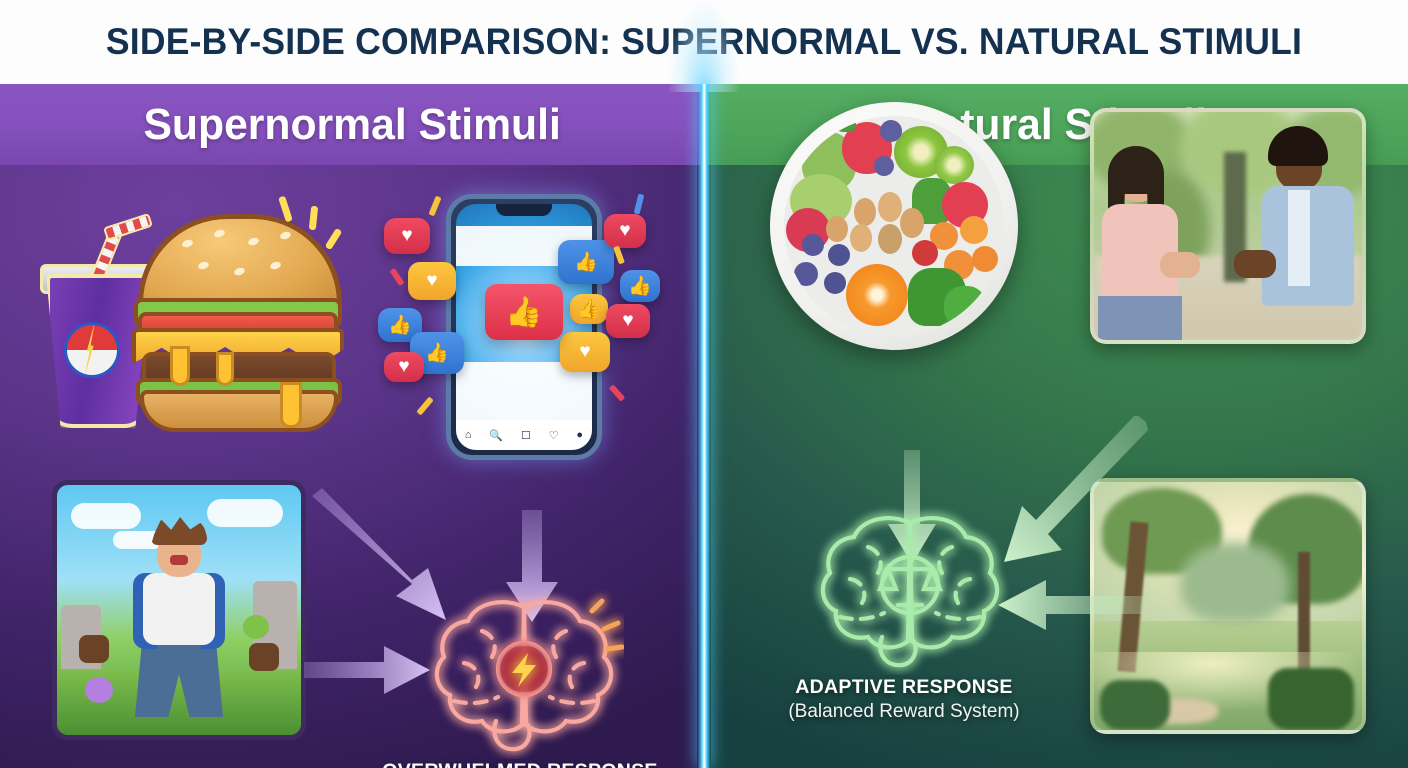  Describe the element at coordinates (1228, 606) in the screenshot. I see `nature-landscape-photo` at that location.